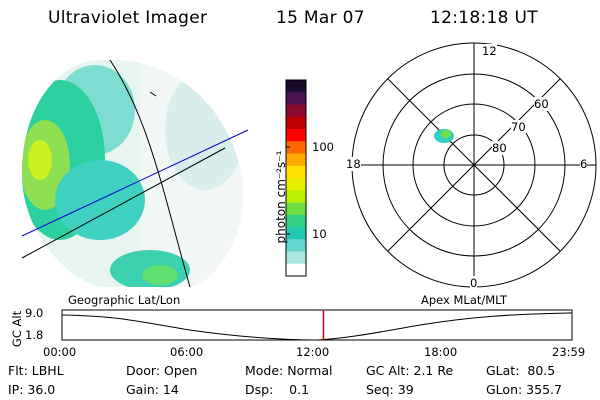  I want to click on mlt-label-6: 6, so click(584, 164).